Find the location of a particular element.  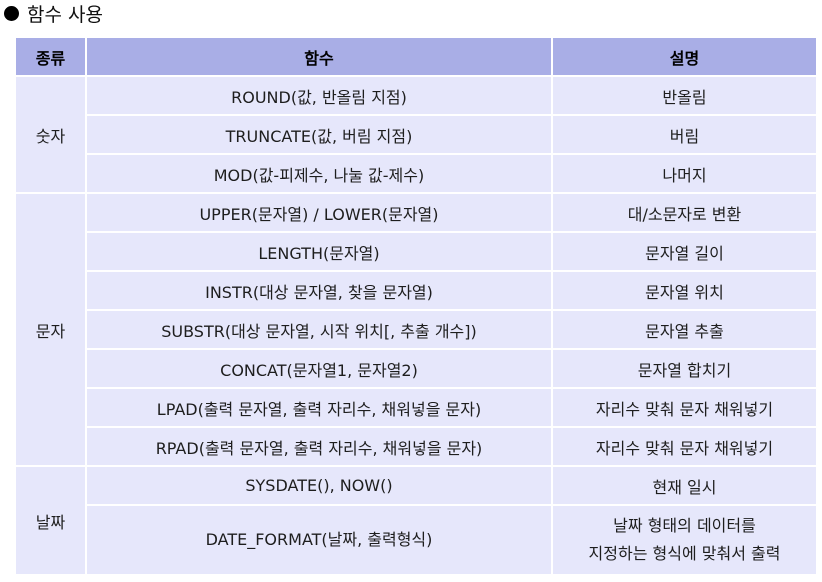

table-row: MOD(값-피제수, 나눌 값-제수) 나머지 is located at coordinates (416, 174).